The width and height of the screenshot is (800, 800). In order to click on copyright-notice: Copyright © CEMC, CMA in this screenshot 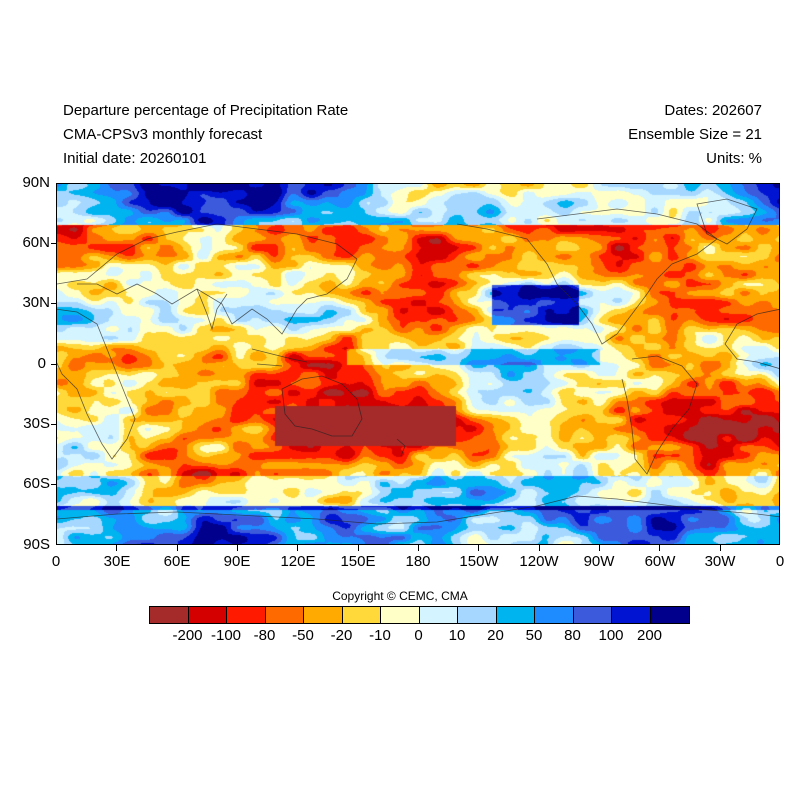, I will do `click(400, 596)`.